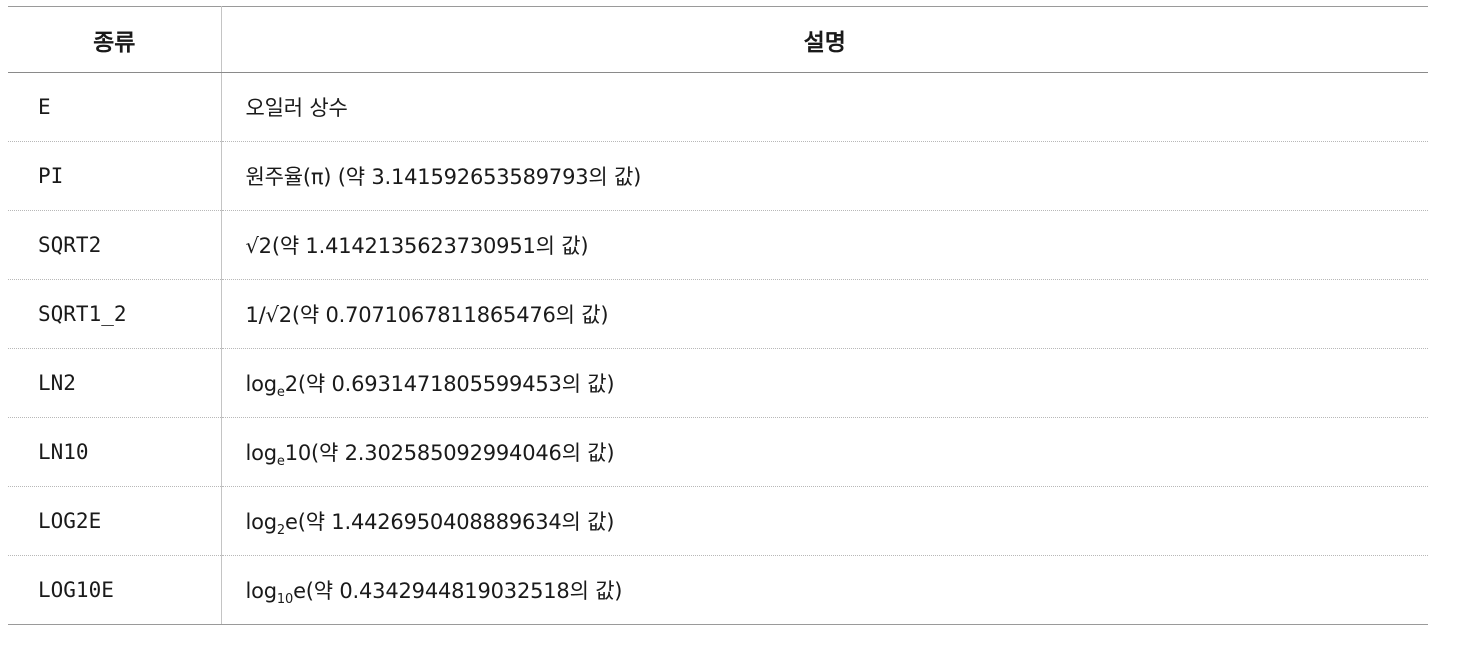 This screenshot has height=658, width=1470. What do you see at coordinates (824, 176) in the screenshot?
I see `cell-description: 원주율(π) (약 3.141592653589793의 값)` at bounding box center [824, 176].